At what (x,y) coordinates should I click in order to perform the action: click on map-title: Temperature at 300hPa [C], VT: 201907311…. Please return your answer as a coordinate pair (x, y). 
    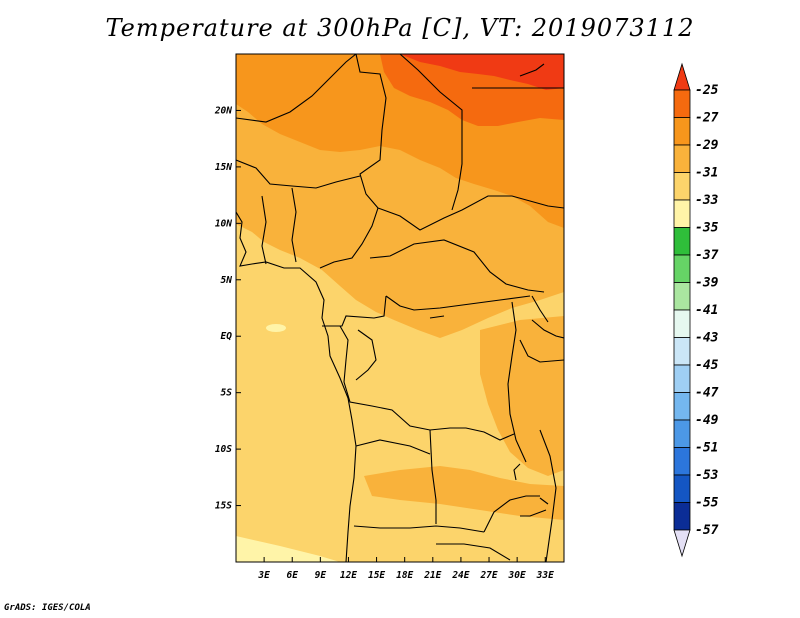
    Looking at the image, I should click on (400, 28).